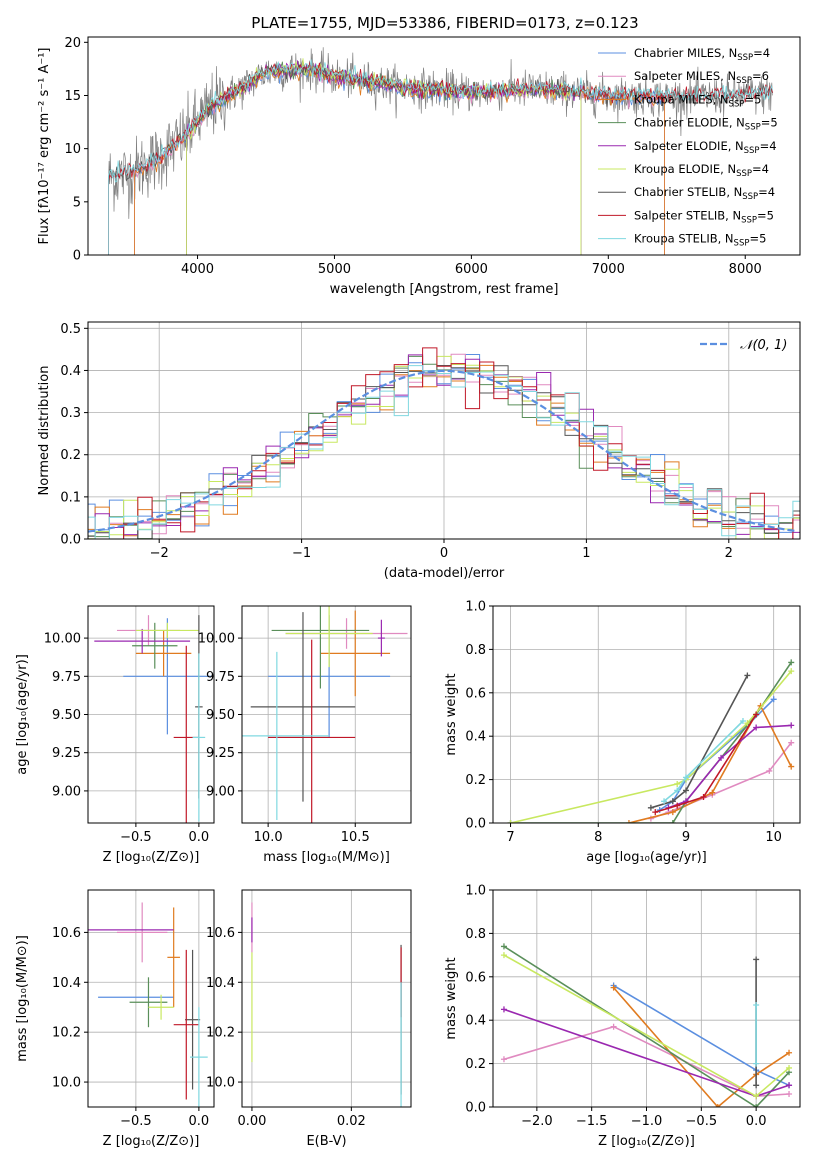  Describe the element at coordinates (763, 345) in the screenshot. I see `legend-entry: 𝒩(0, 1)` at that location.